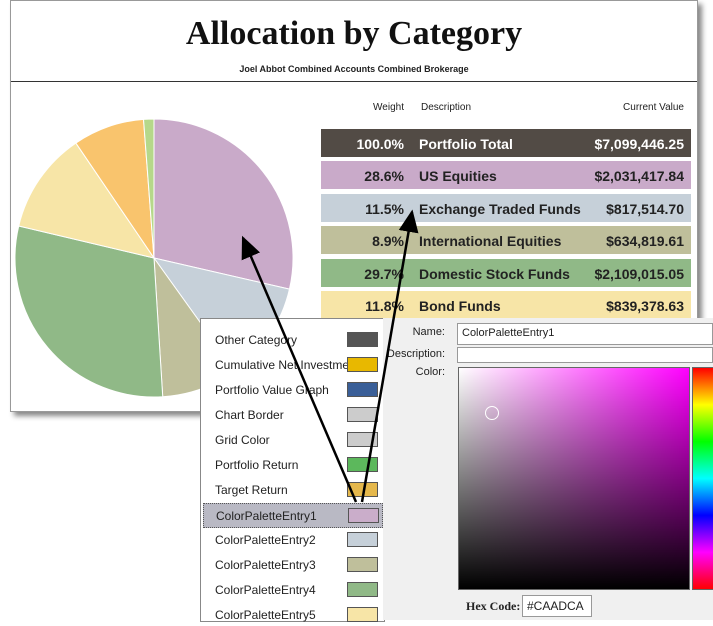 The width and height of the screenshot is (713, 626). What do you see at coordinates (272, 390) in the screenshot?
I see `item-label: Portfolio Value Graph` at bounding box center [272, 390].